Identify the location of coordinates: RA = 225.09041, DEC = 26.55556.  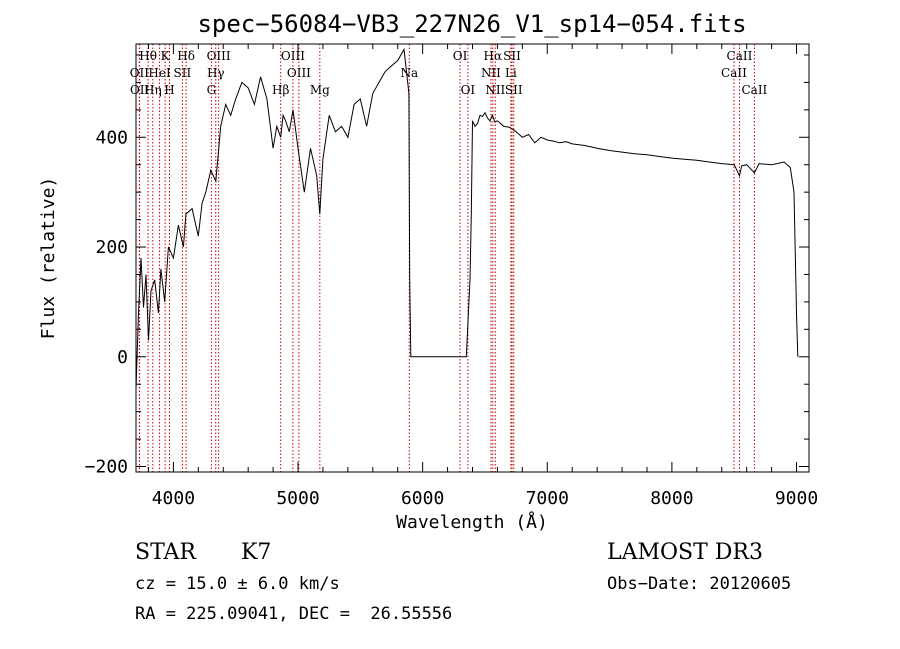
(294, 614).